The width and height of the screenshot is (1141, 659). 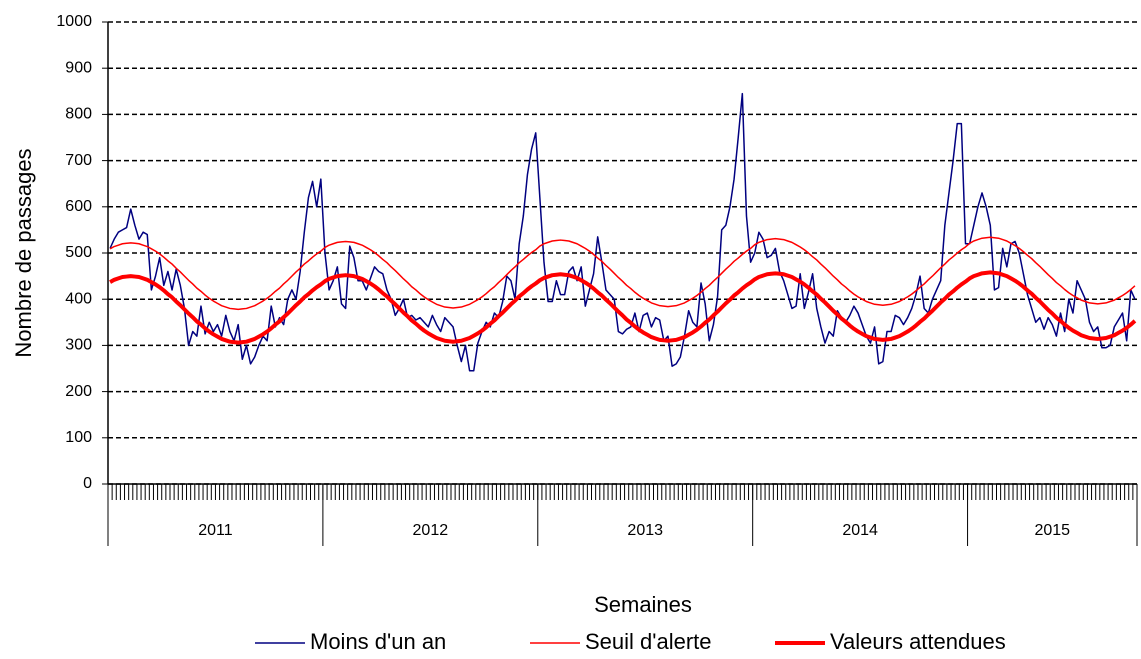 I want to click on y-tick-label: 0, so click(x=87, y=483).